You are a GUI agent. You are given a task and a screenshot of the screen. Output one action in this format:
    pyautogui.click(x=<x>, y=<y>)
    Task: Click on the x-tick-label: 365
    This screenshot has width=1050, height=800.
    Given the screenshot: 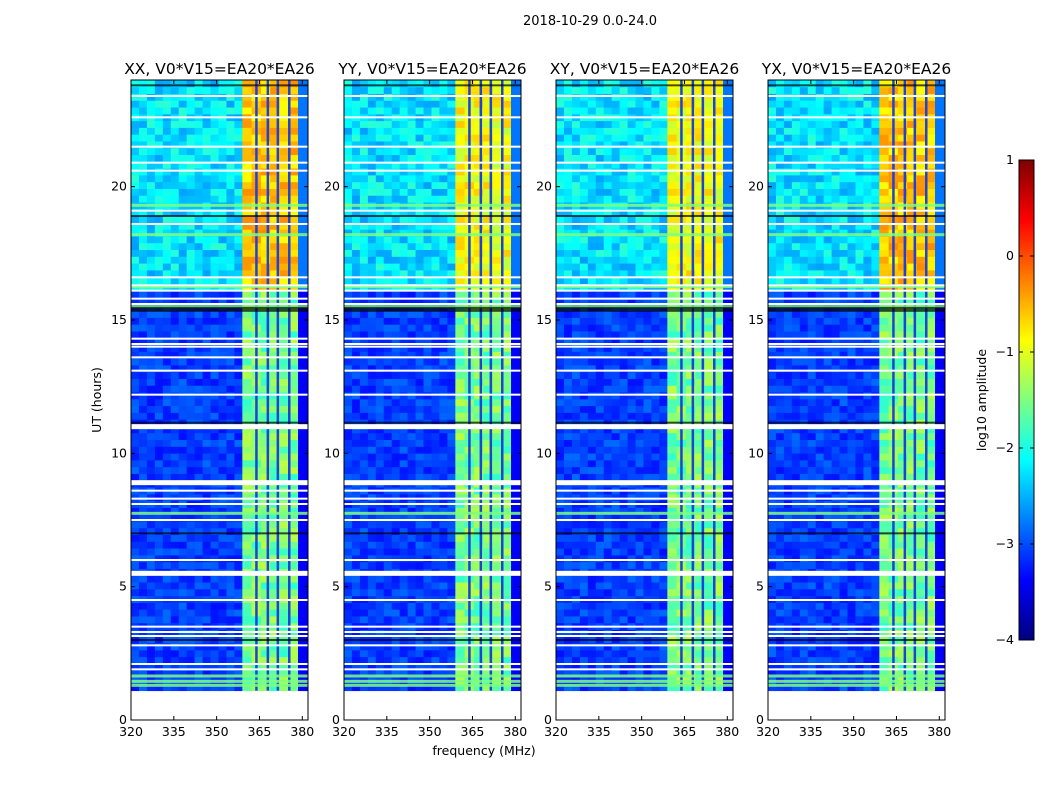 What is the action you would take?
    pyautogui.click(x=473, y=731)
    